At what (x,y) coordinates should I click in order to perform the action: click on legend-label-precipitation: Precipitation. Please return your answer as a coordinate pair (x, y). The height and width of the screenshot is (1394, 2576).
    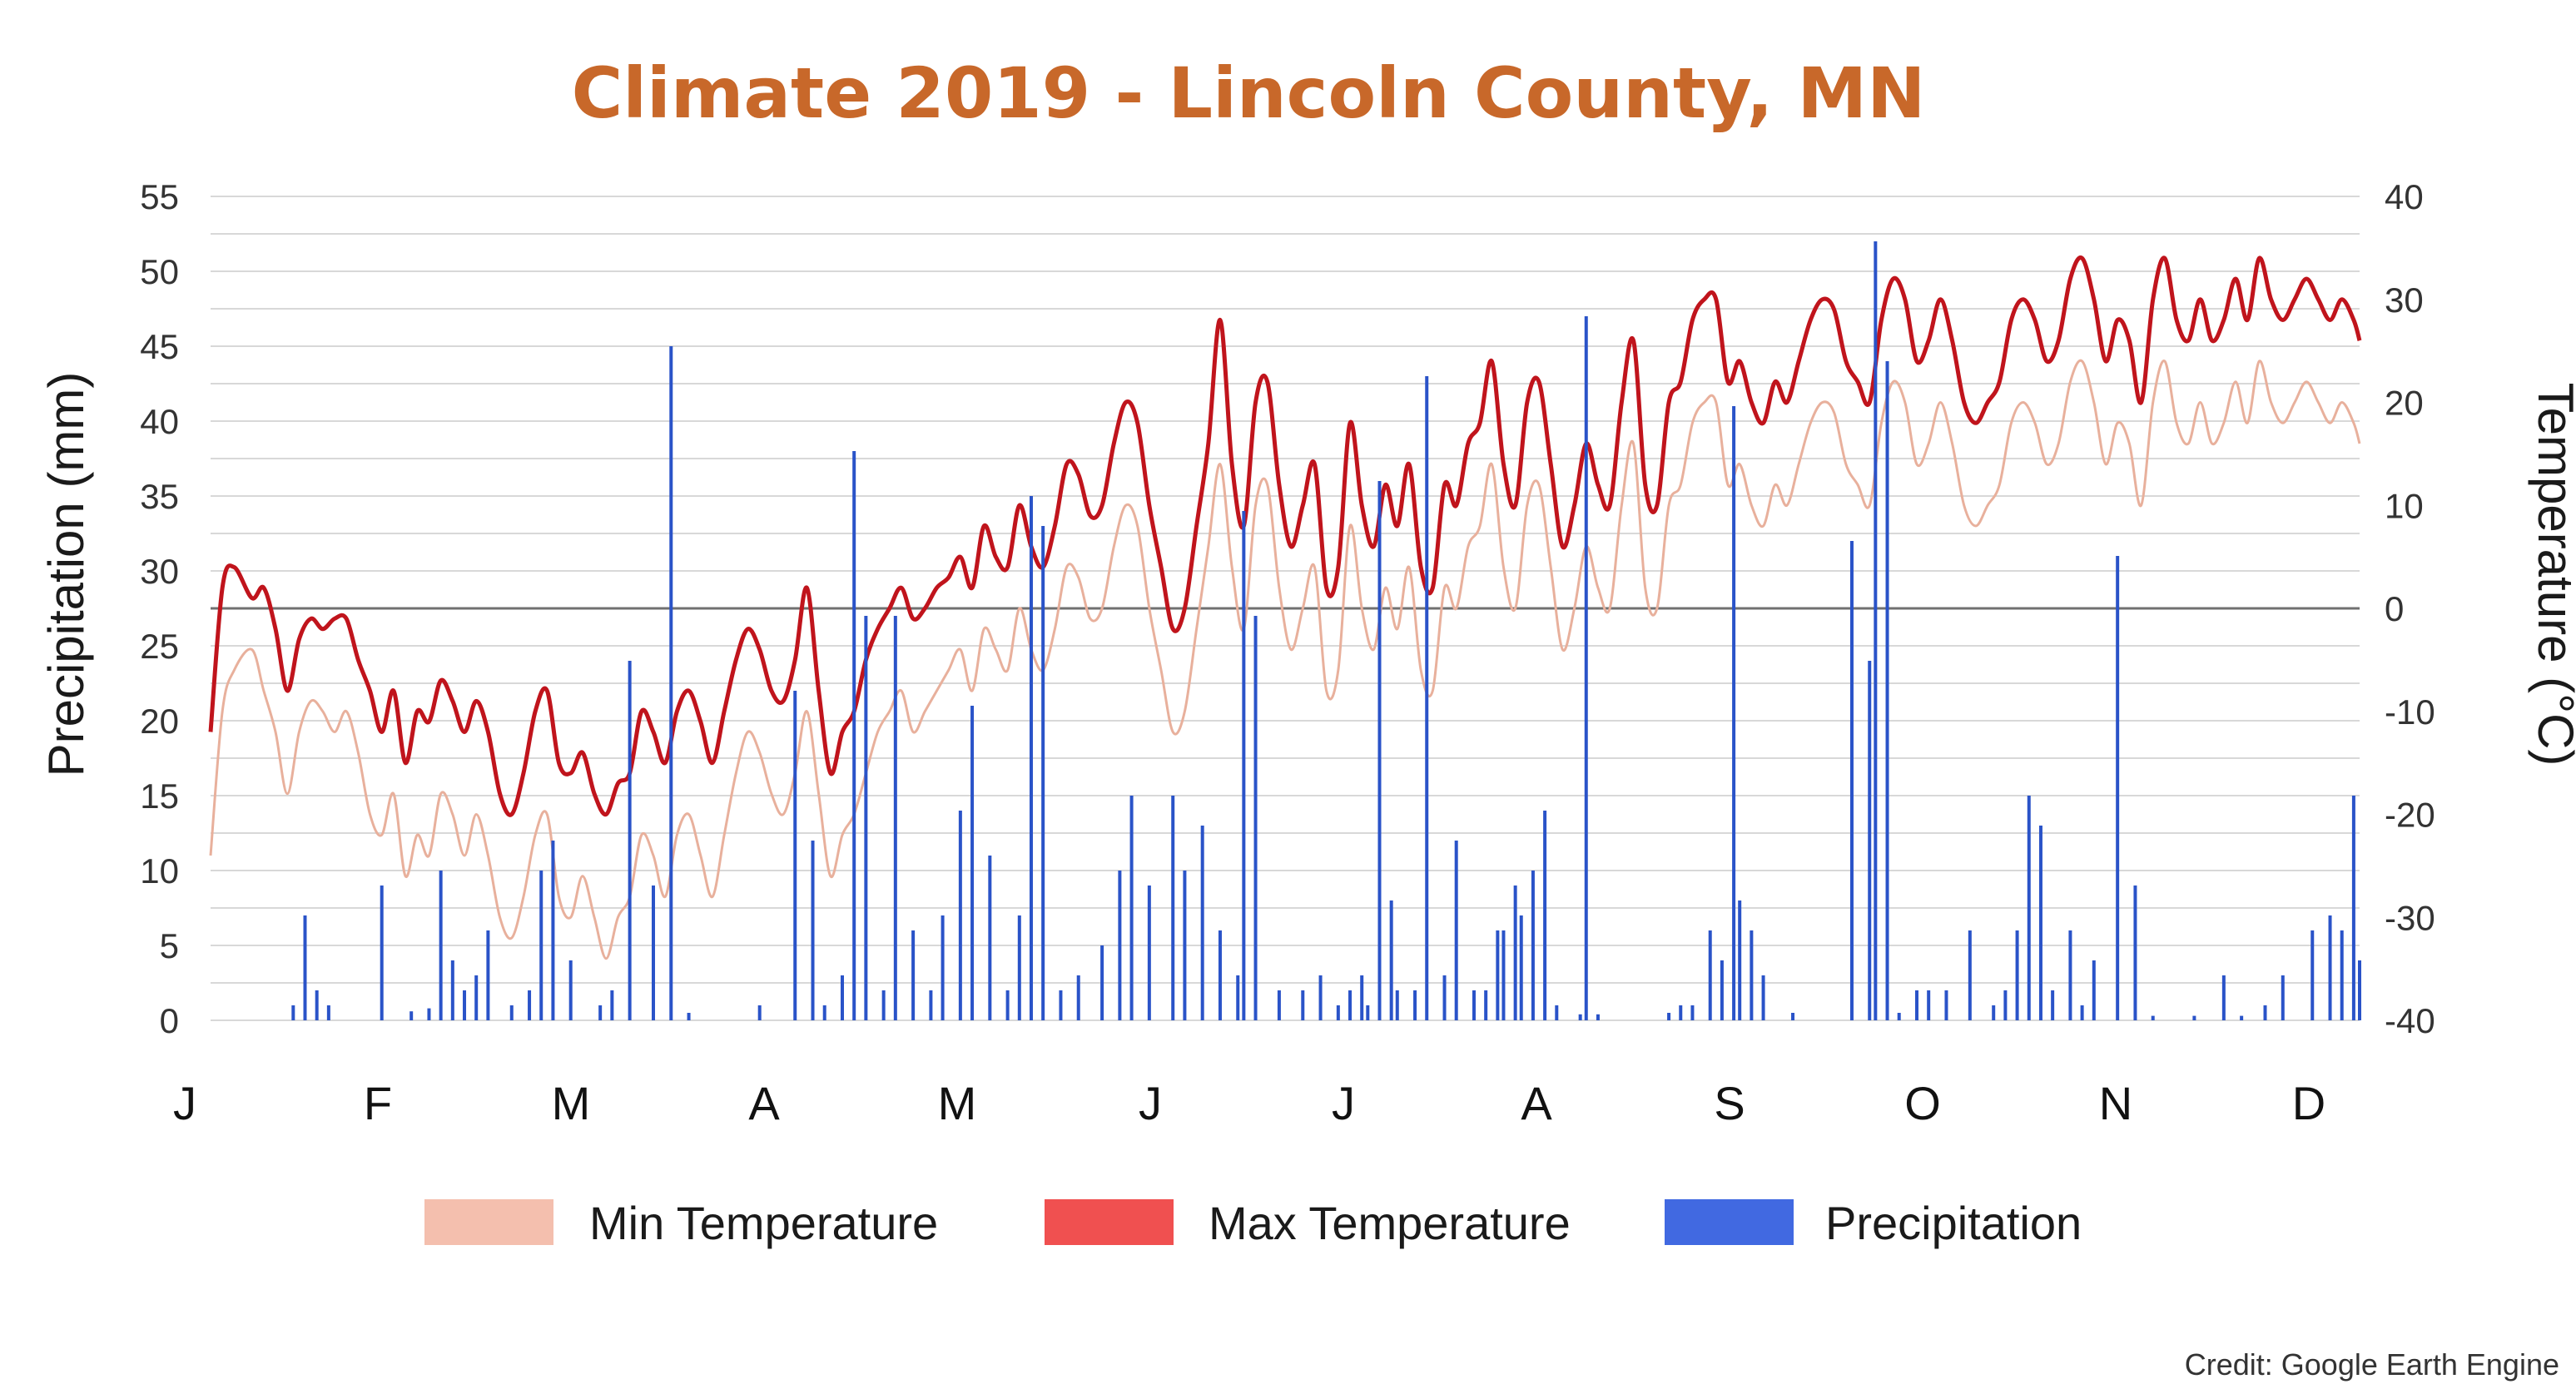
    Looking at the image, I should click on (1953, 1223).